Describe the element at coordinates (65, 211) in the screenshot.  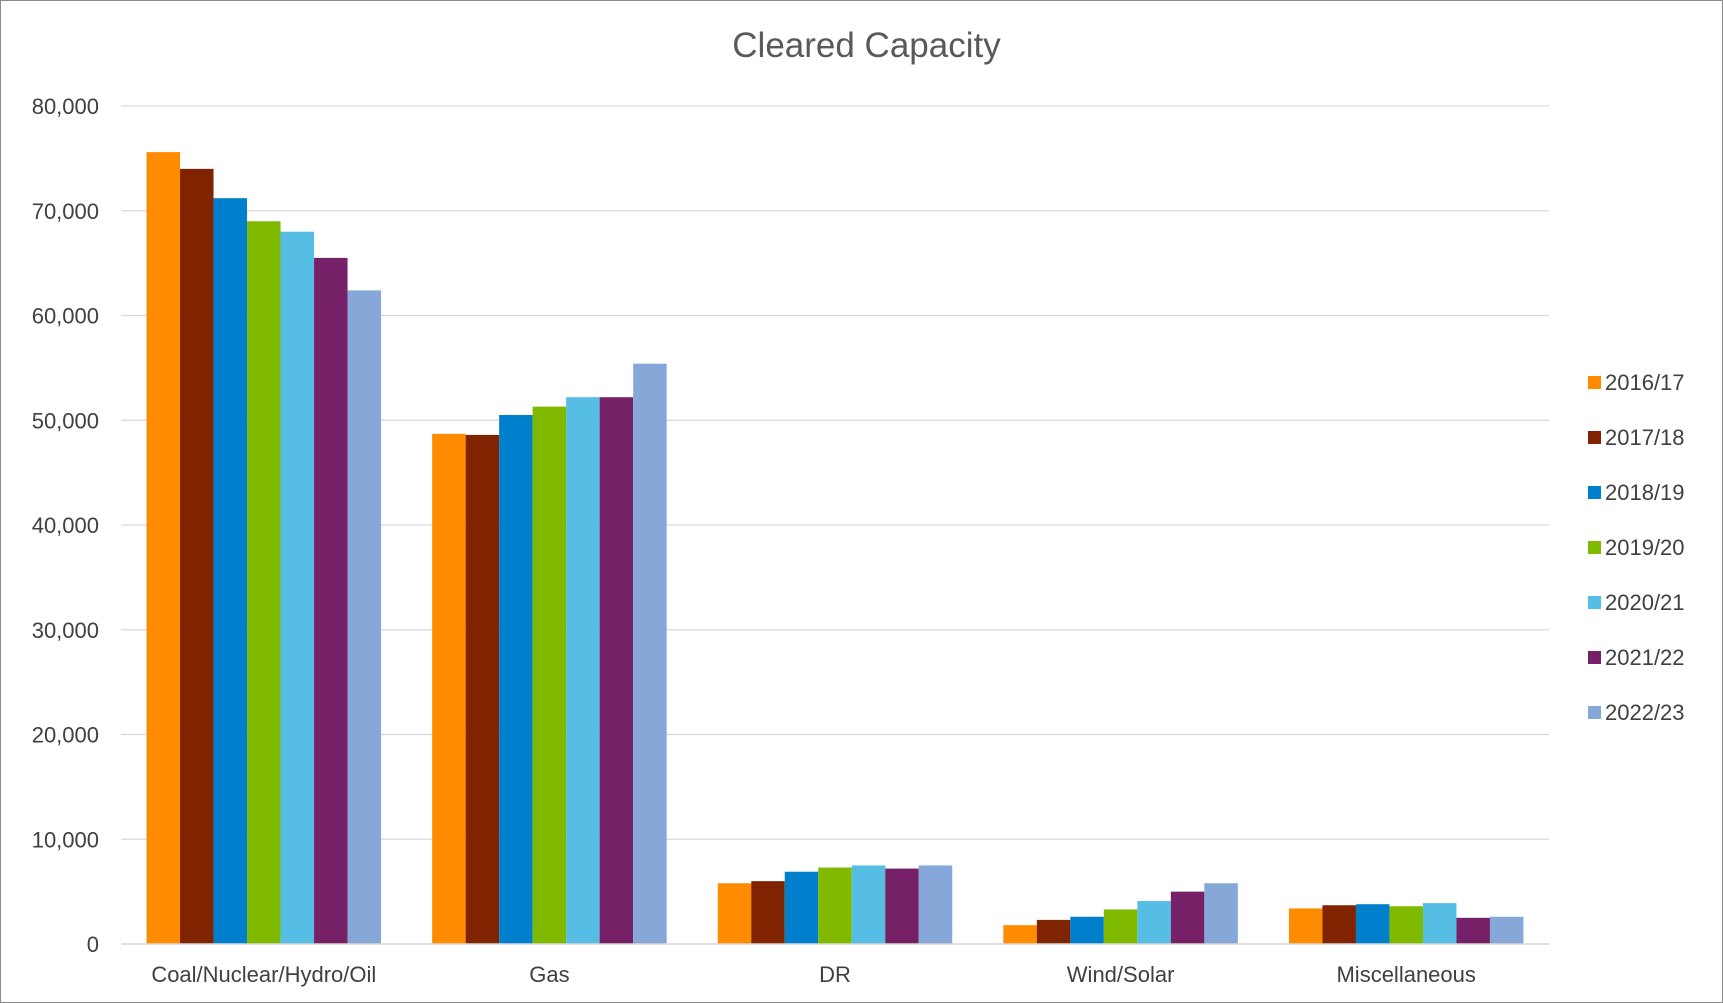
I see `y-tick-label: 70,000` at that location.